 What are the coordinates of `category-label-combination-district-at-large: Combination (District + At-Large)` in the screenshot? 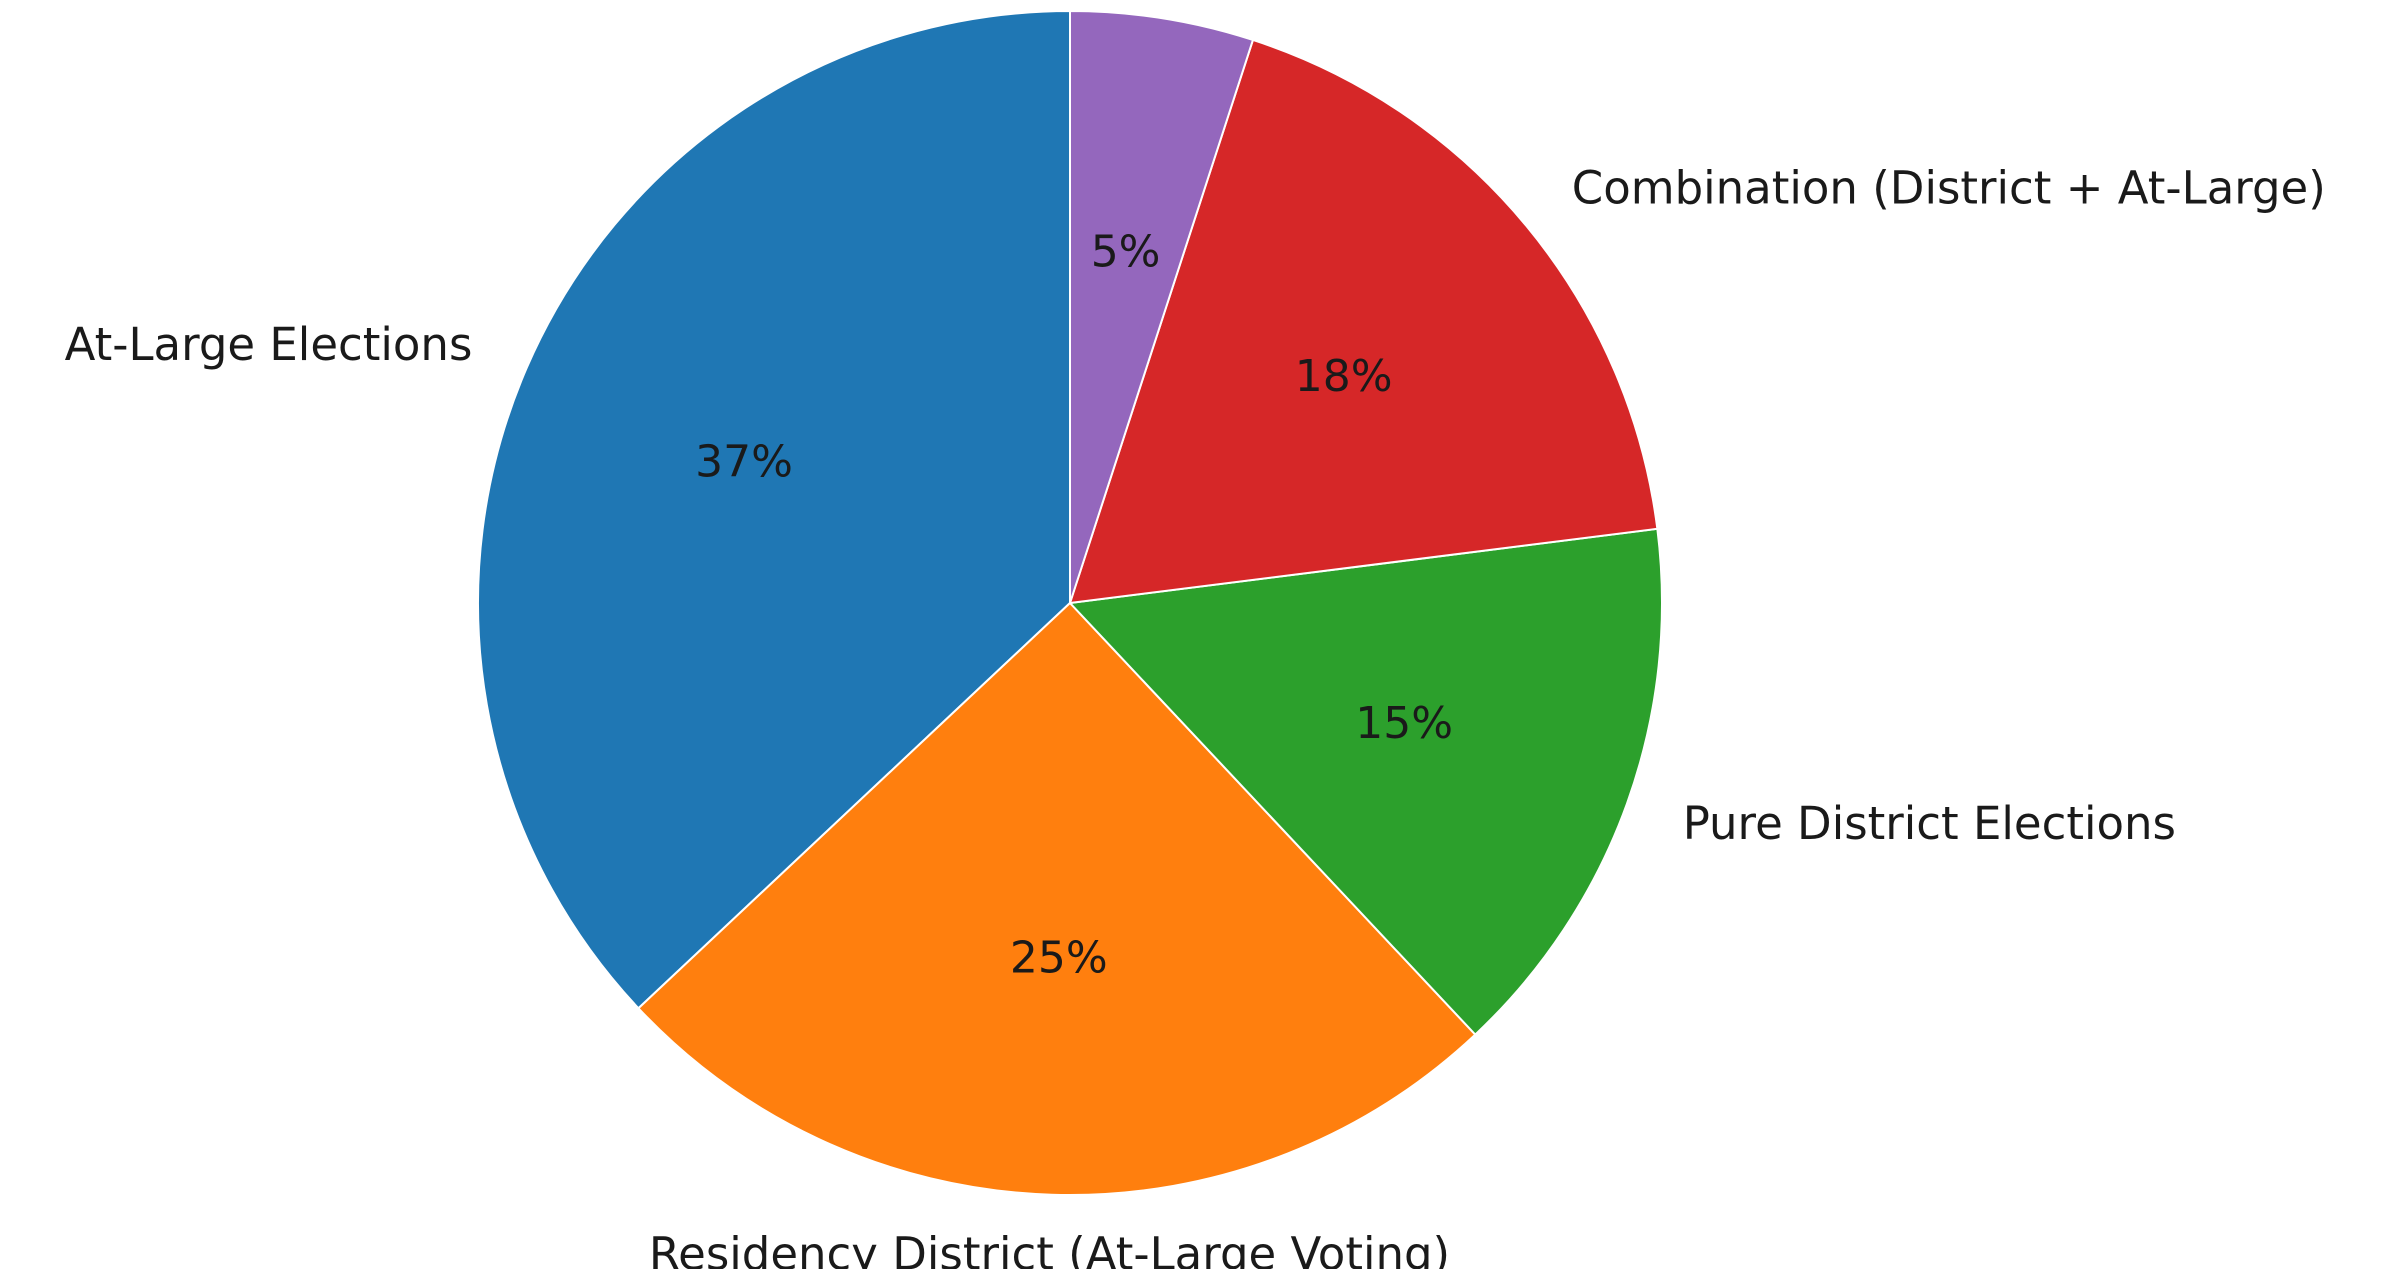 It's located at (1949, 187).